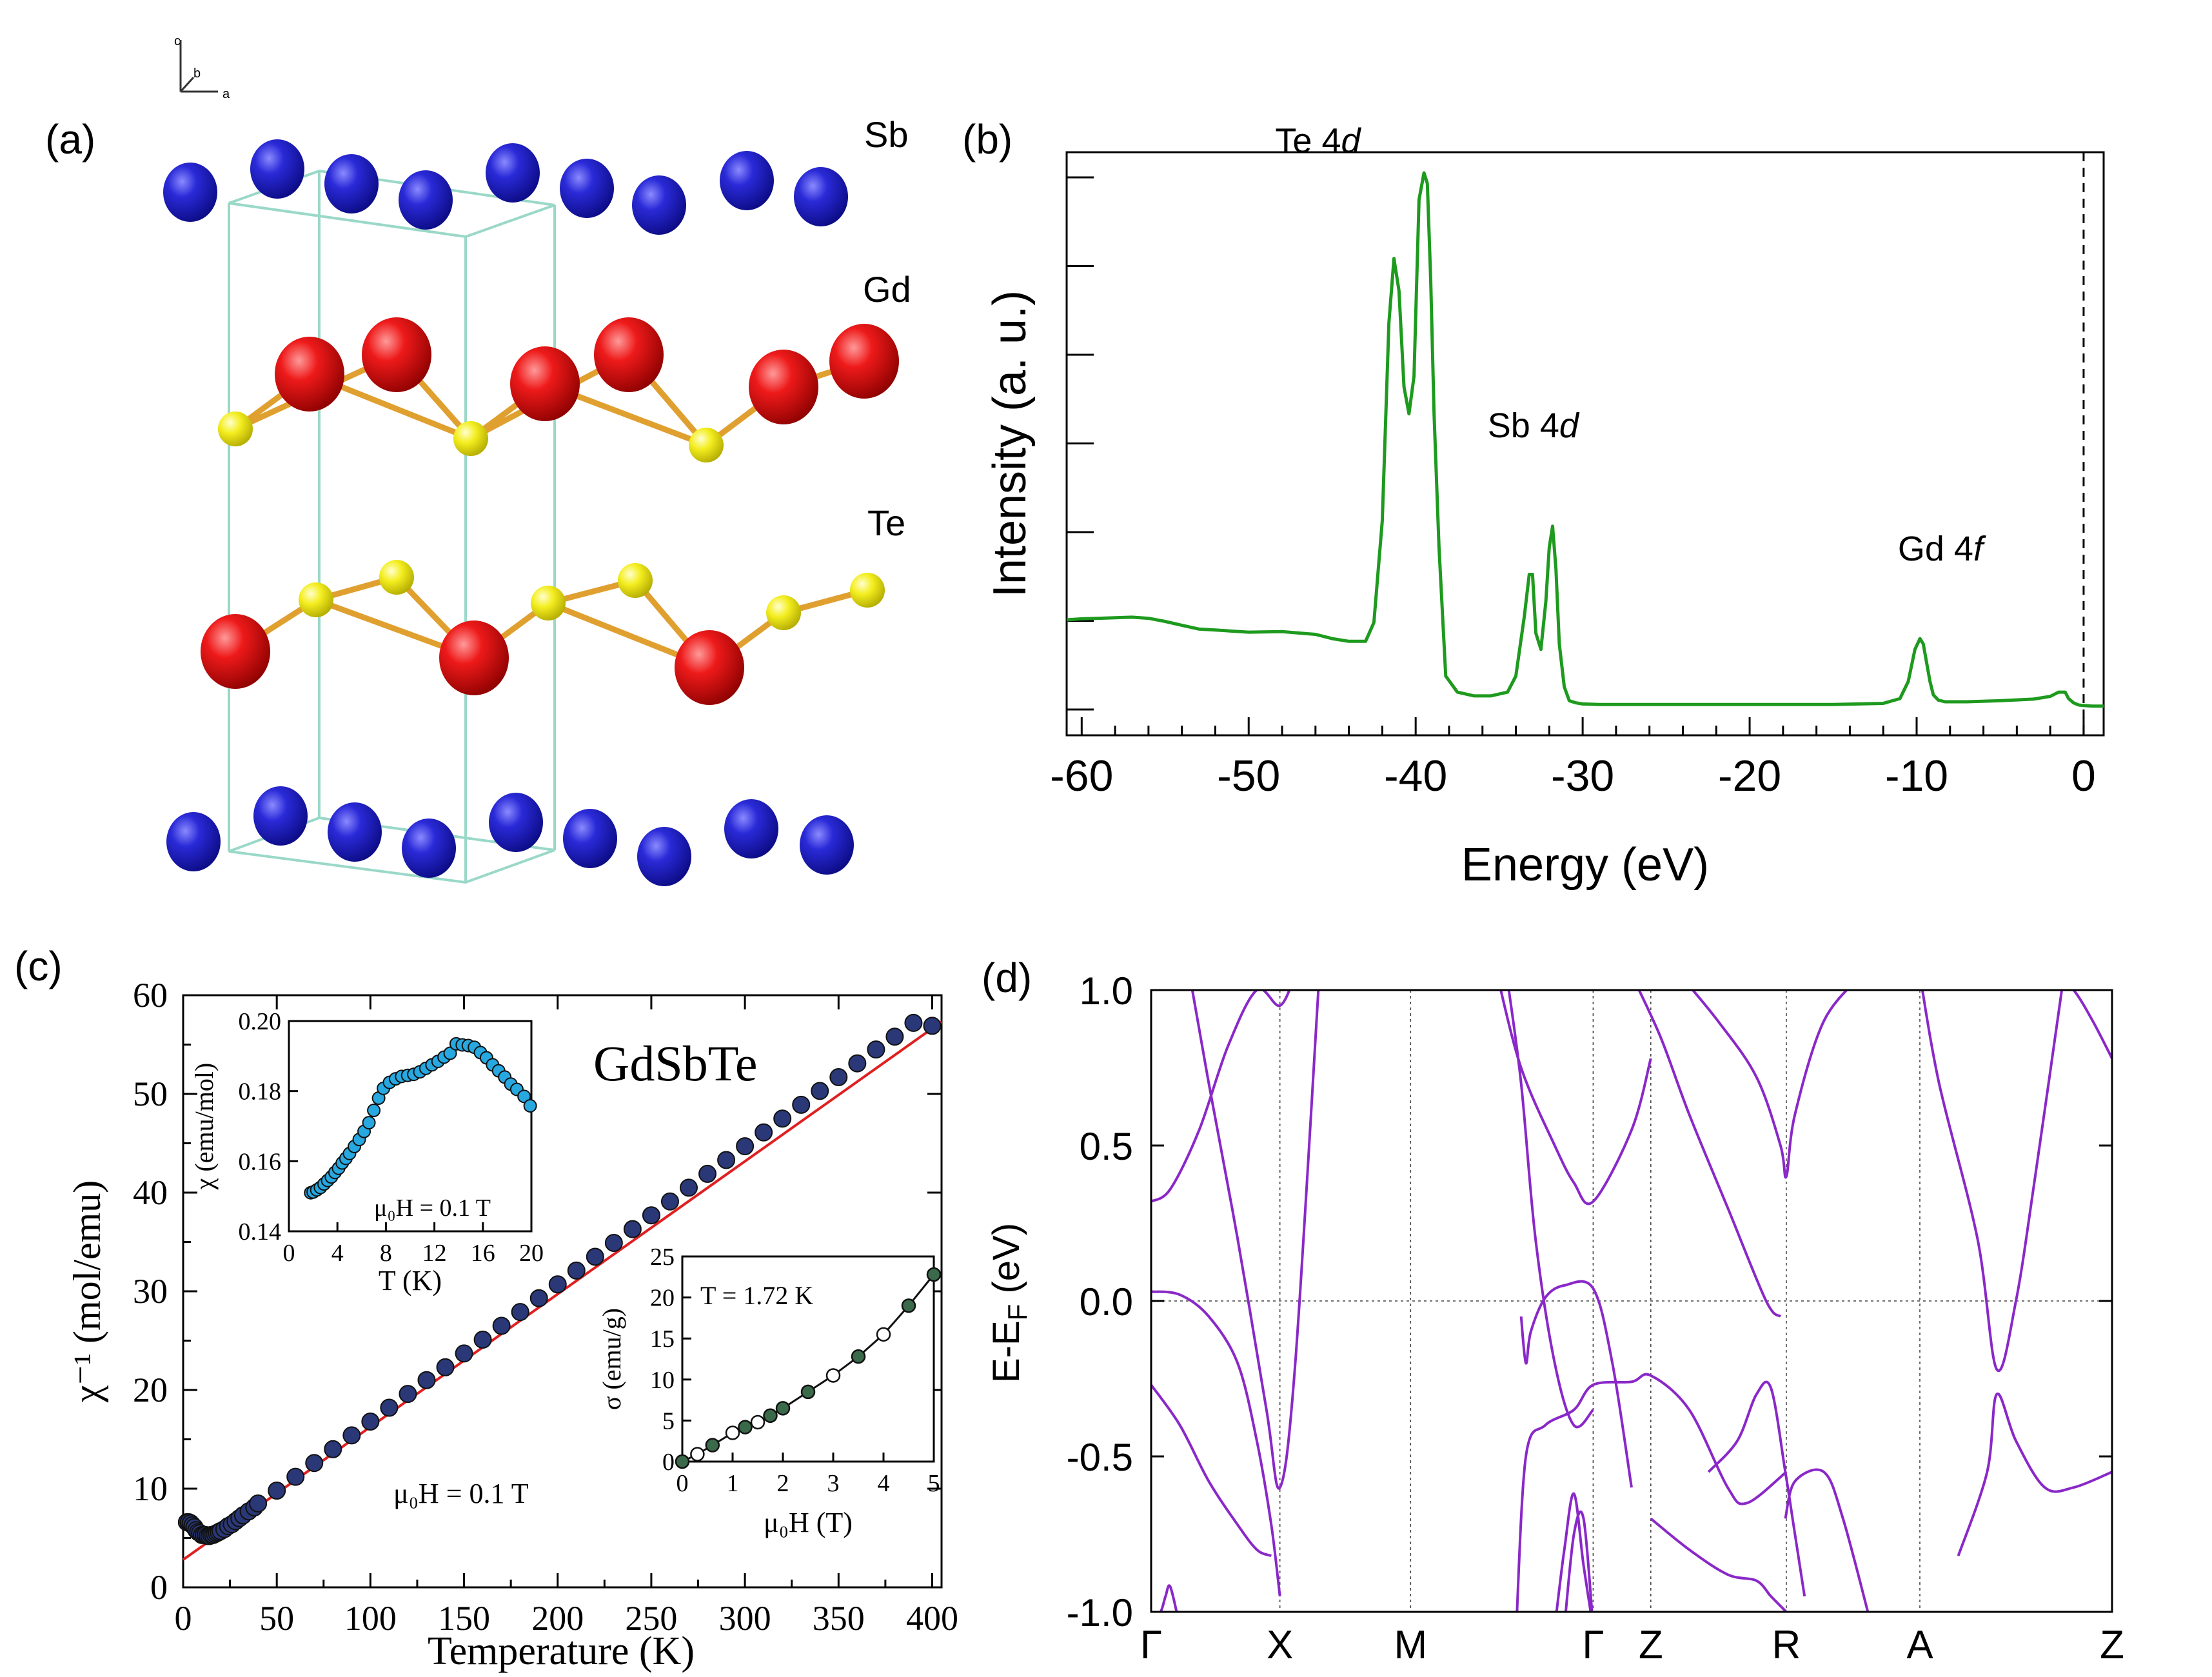  Describe the element at coordinates (1100, 1457) in the screenshot. I see `y-tick-label: -0.5` at that location.